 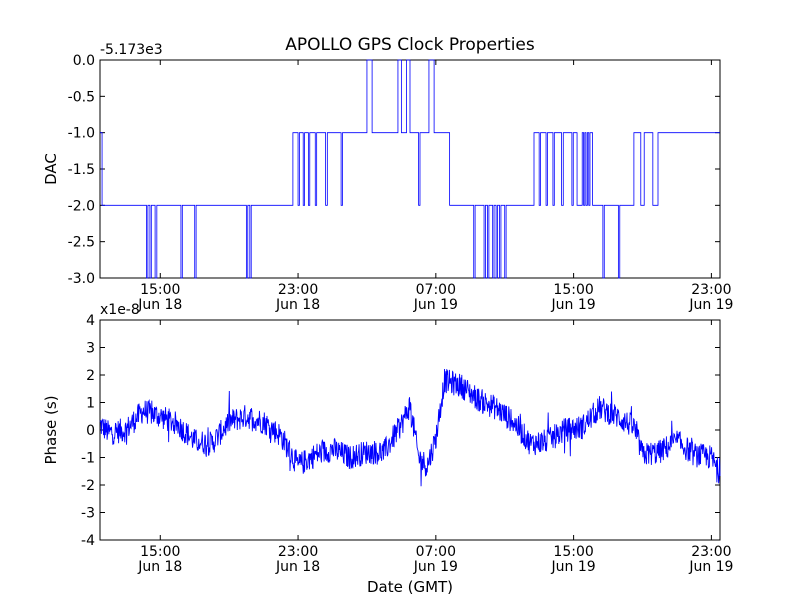 I want to click on dac-ytick-label: -2.0, so click(x=81, y=206).